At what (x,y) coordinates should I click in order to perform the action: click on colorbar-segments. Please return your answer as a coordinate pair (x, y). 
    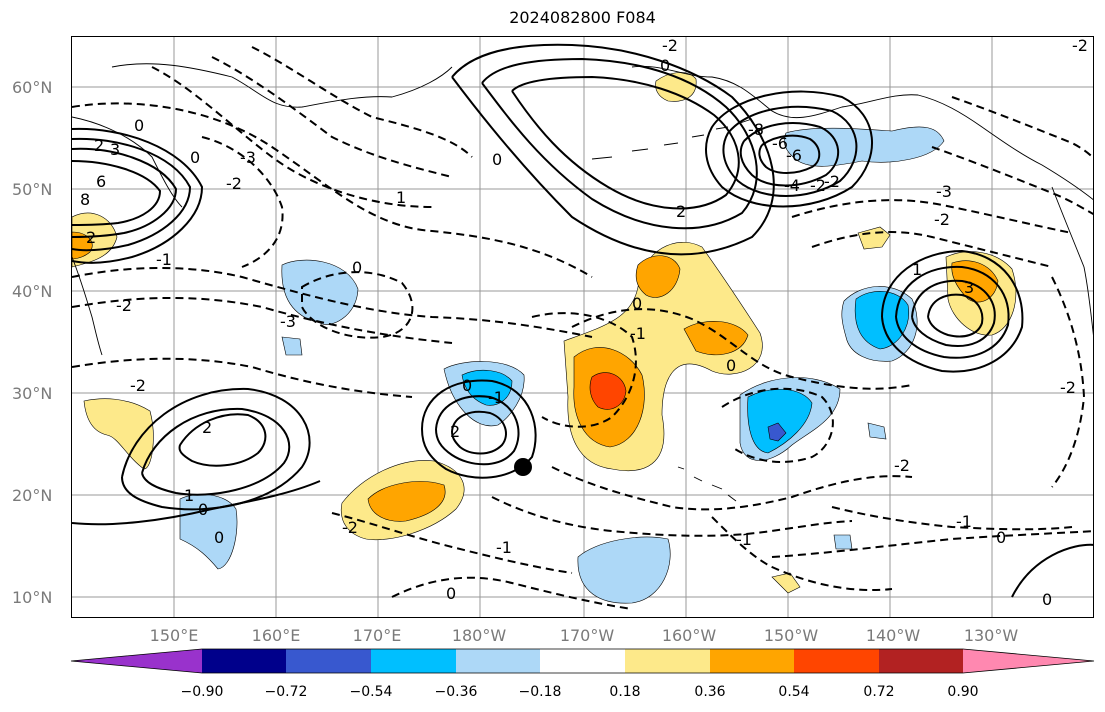
    Looking at the image, I should click on (582, 661).